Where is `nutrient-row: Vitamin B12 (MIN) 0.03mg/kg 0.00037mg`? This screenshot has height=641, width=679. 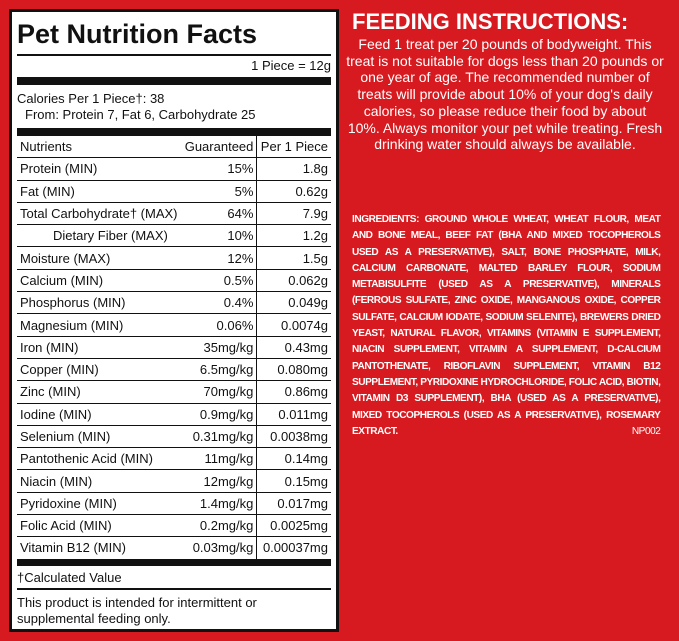 nutrient-row: Vitamin B12 (MIN) 0.03mg/kg 0.00037mg is located at coordinates (174, 548).